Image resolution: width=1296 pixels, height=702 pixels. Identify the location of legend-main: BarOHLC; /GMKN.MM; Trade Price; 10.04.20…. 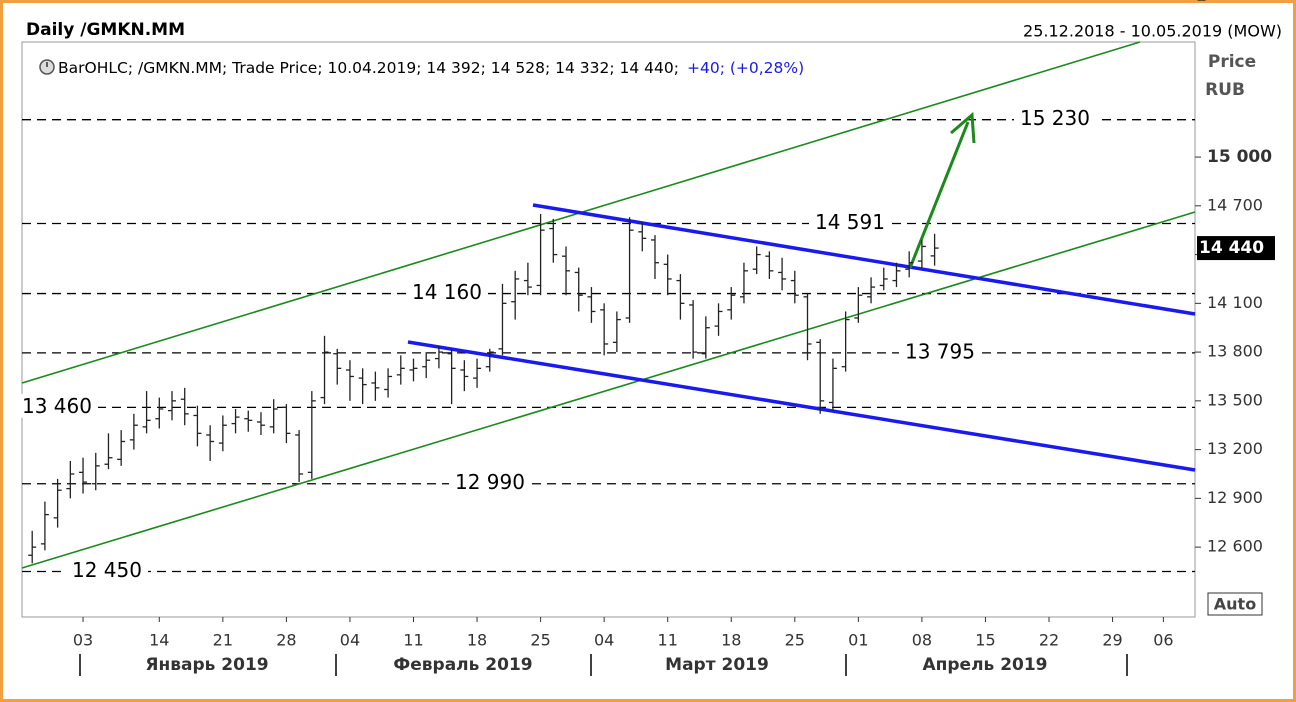
(368, 68).